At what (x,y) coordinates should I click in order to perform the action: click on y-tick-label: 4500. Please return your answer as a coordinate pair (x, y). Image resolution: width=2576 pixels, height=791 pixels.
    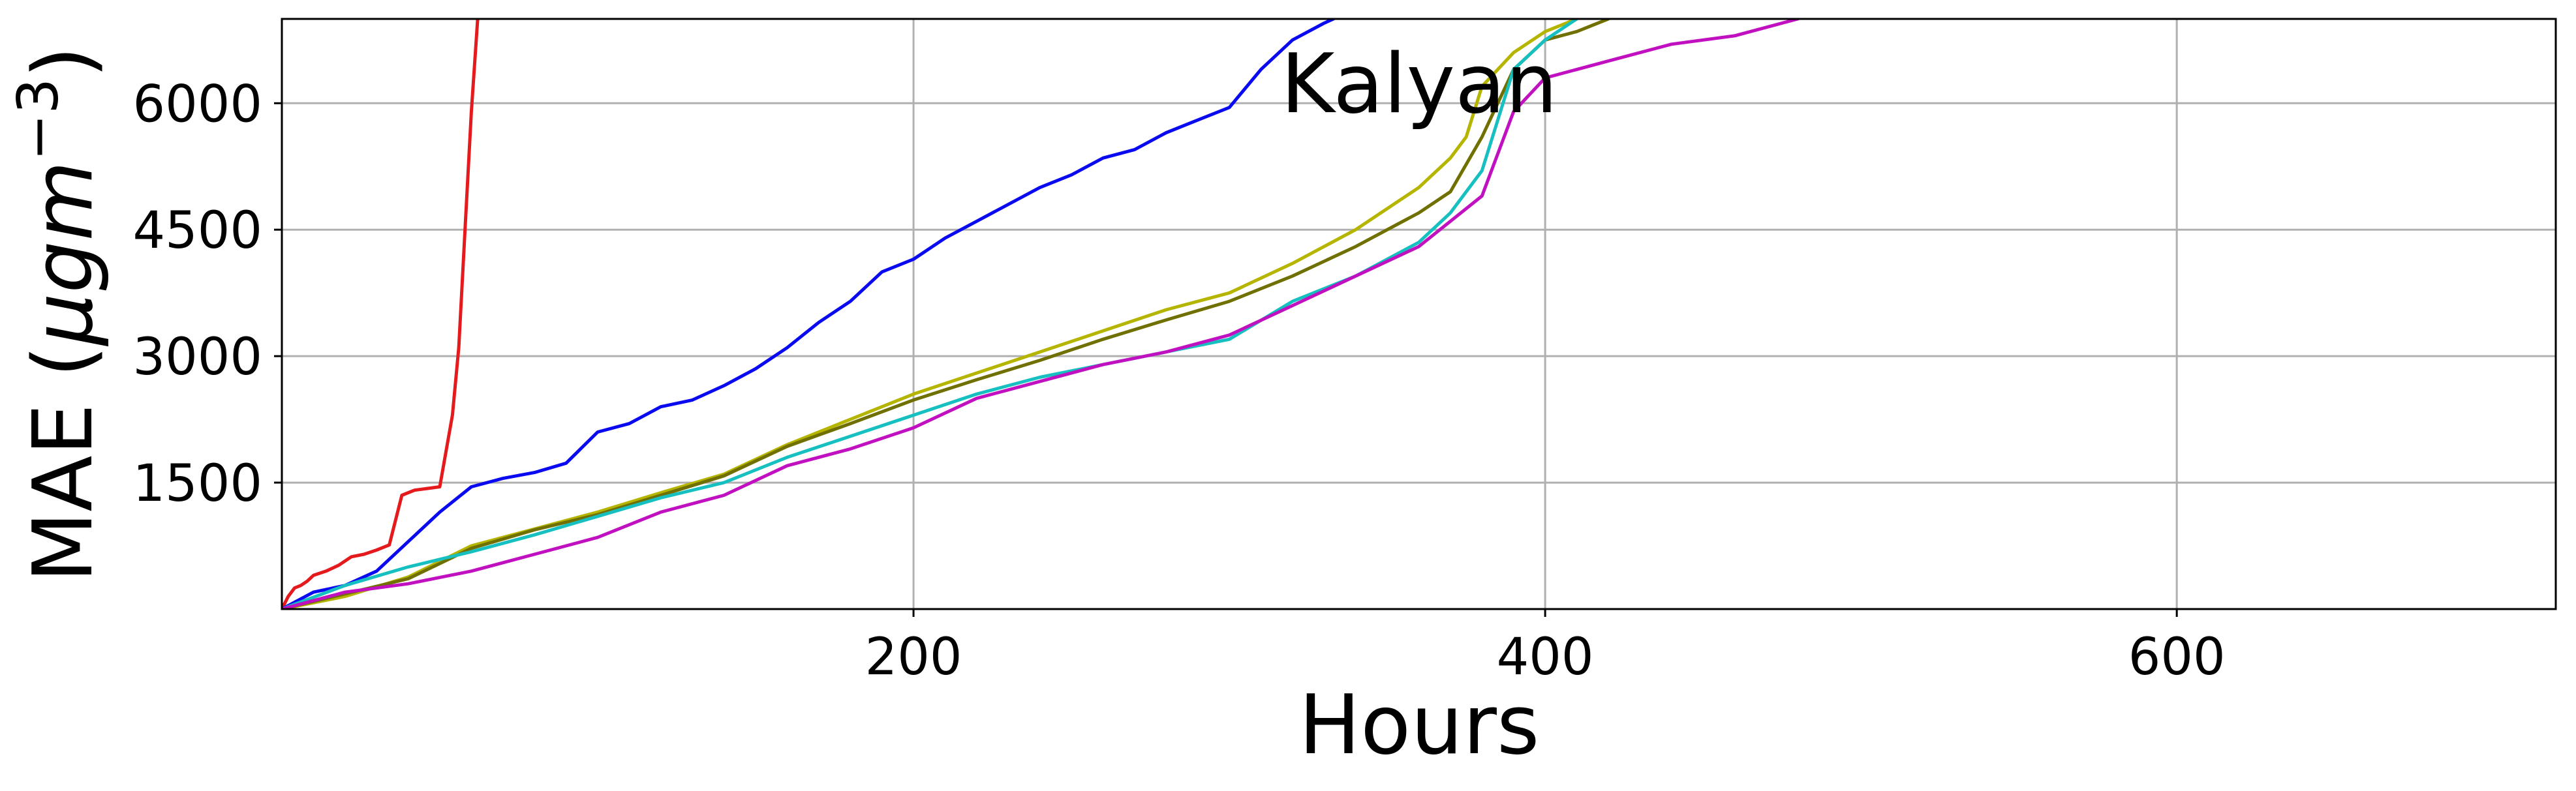
    Looking at the image, I should click on (197, 230).